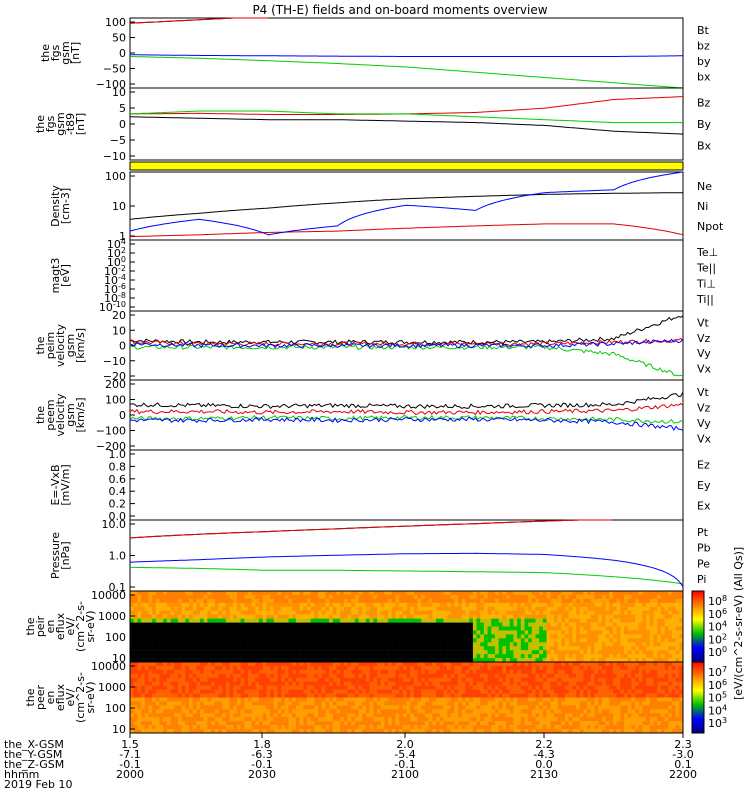  What do you see at coordinates (406, 419) in the screenshot?
I see `series-line` at bounding box center [406, 419].